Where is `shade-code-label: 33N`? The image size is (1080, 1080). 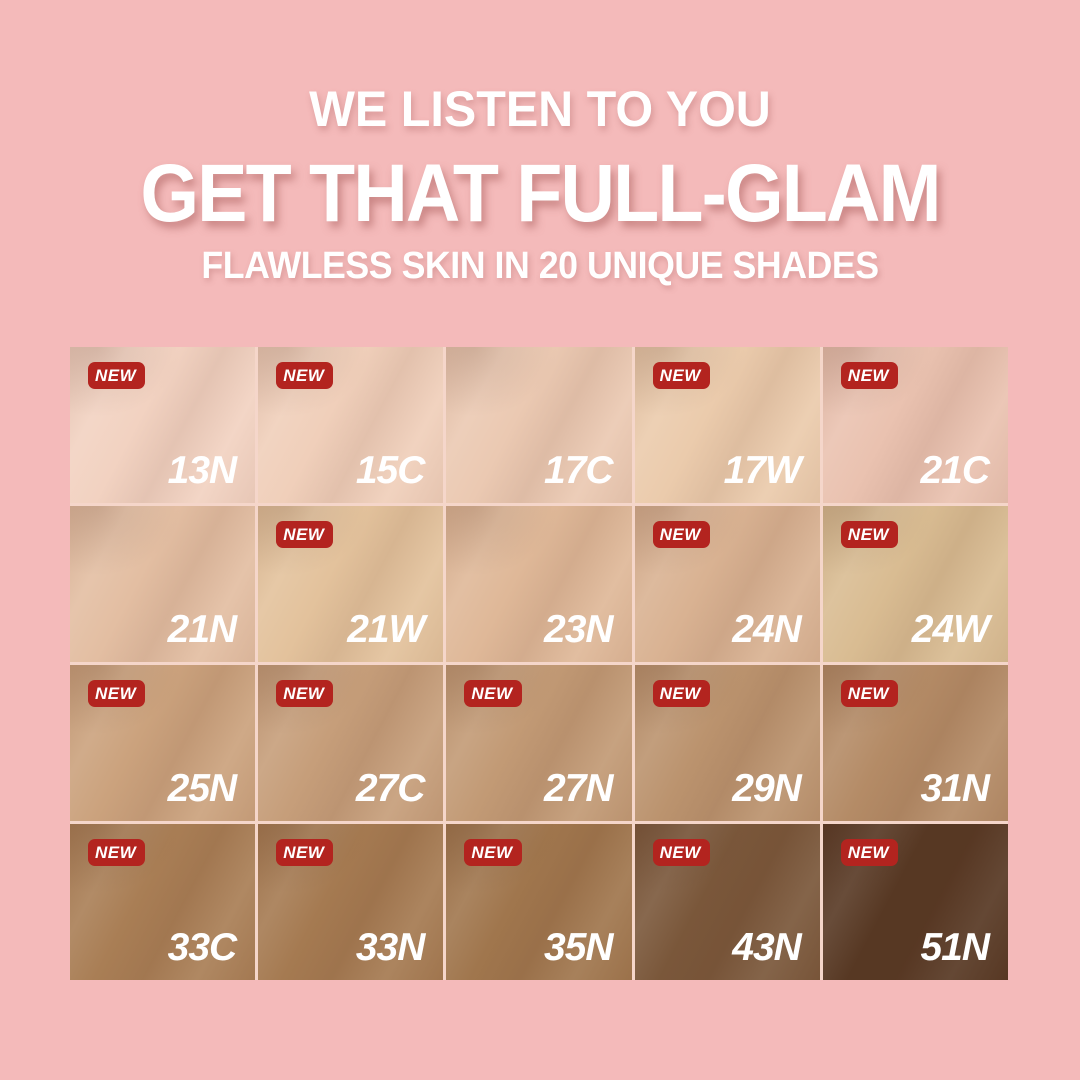
shade-code-label: 33N is located at coordinates (390, 947).